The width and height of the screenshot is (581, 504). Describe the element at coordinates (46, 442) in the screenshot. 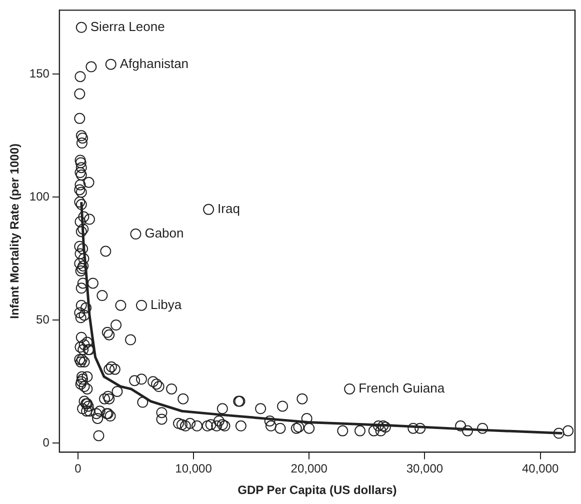

I see `y-tick-label: 0` at that location.